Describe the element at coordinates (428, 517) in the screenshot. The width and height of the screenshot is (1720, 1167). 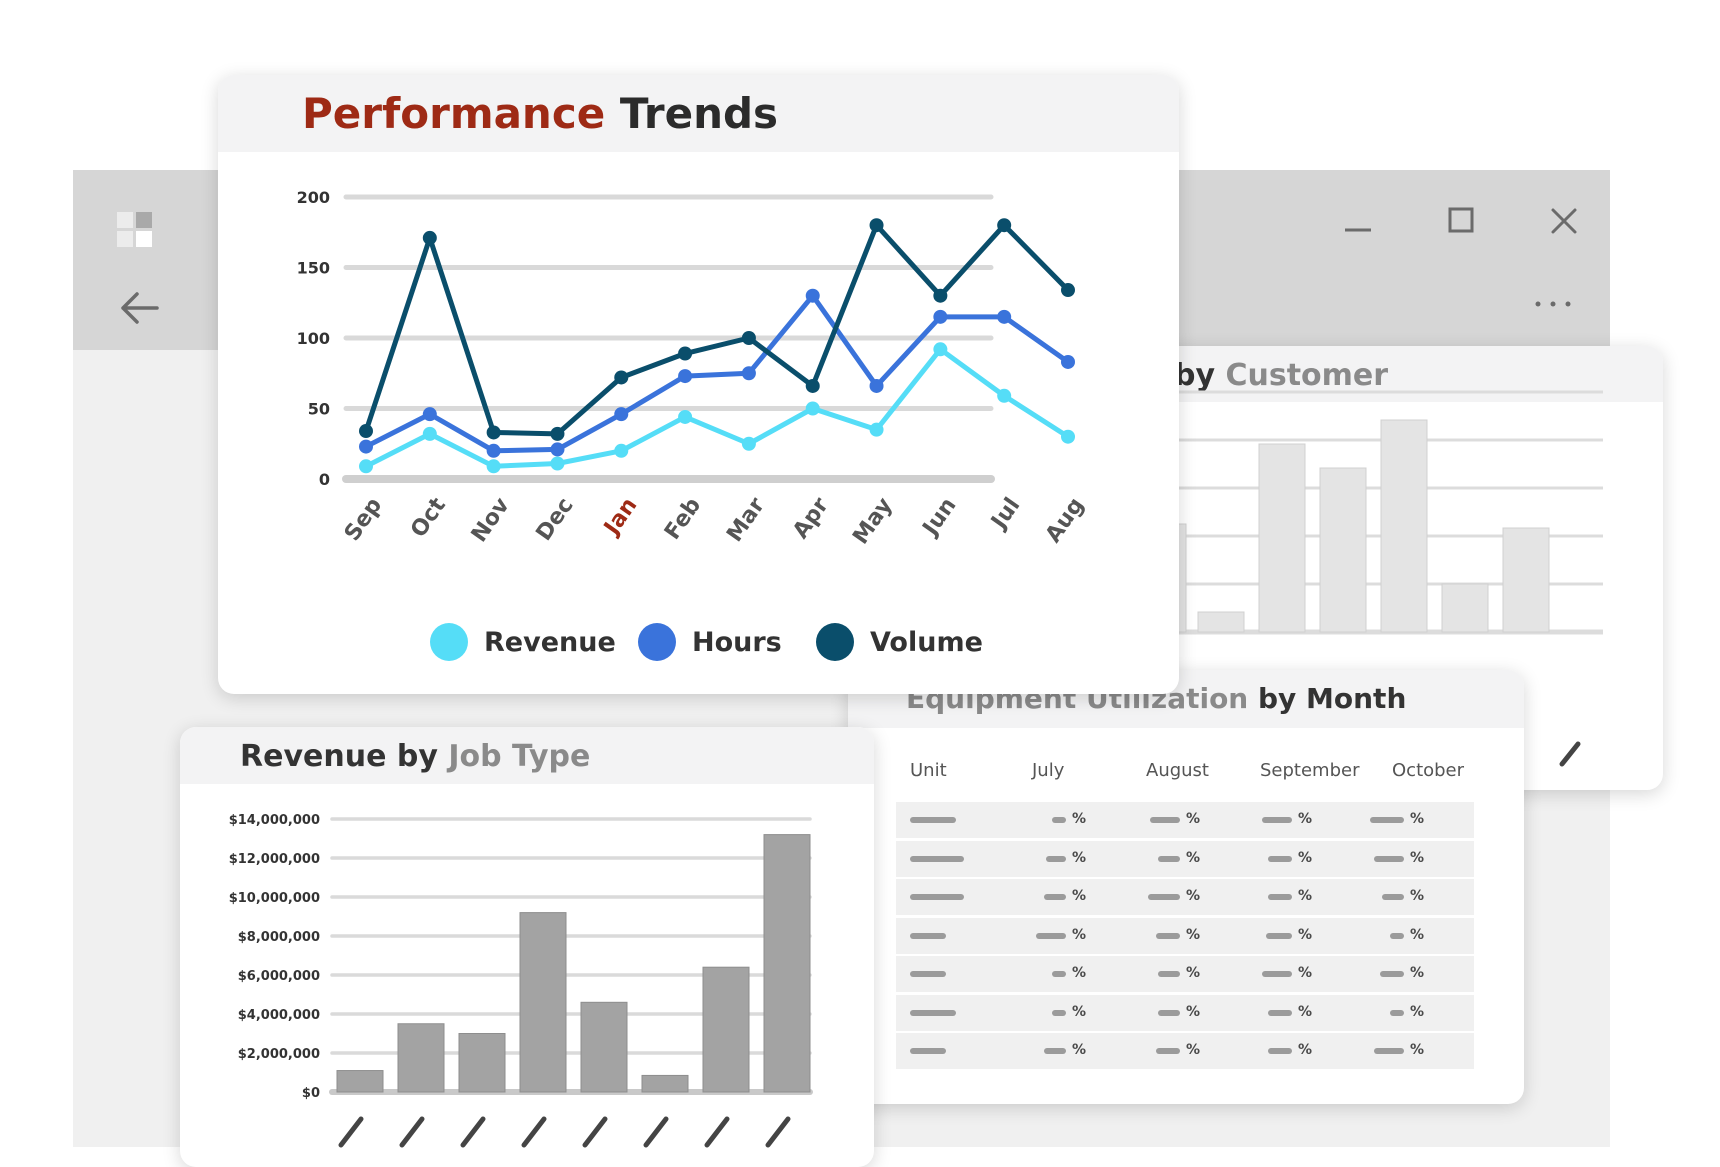
I see `x-tick-label: Oct` at that location.